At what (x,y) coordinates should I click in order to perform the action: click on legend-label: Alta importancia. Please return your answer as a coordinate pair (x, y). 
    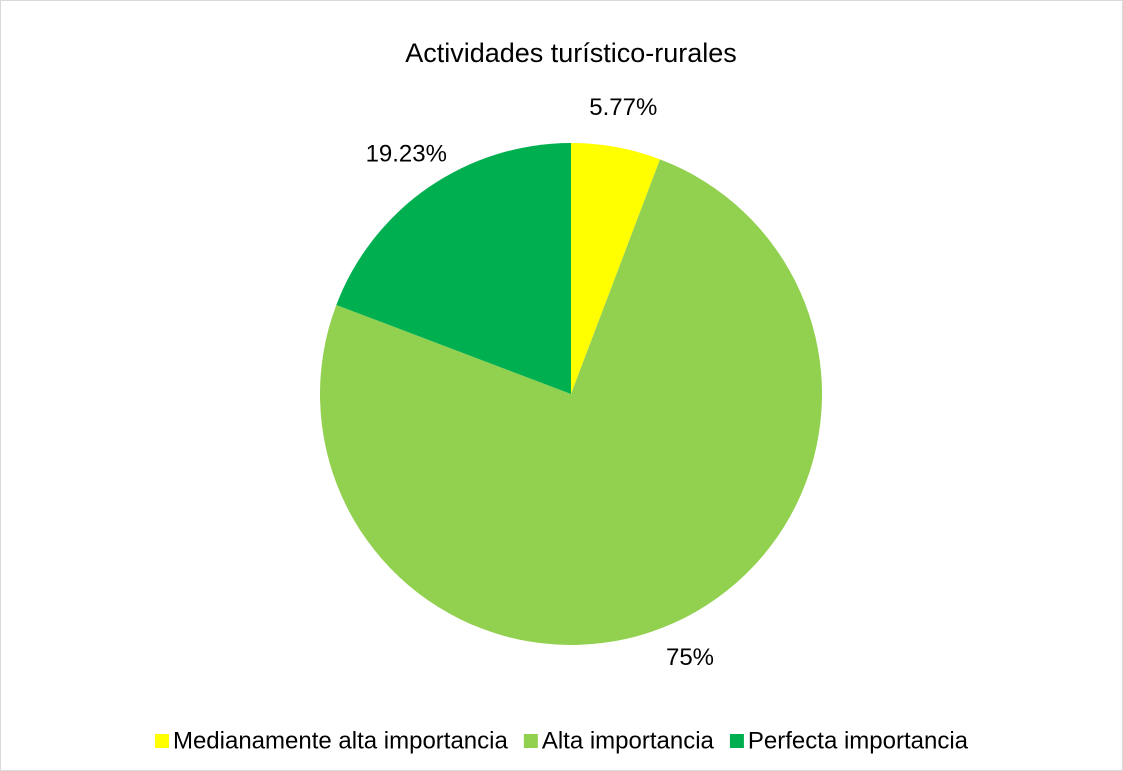
    Looking at the image, I should click on (628, 740).